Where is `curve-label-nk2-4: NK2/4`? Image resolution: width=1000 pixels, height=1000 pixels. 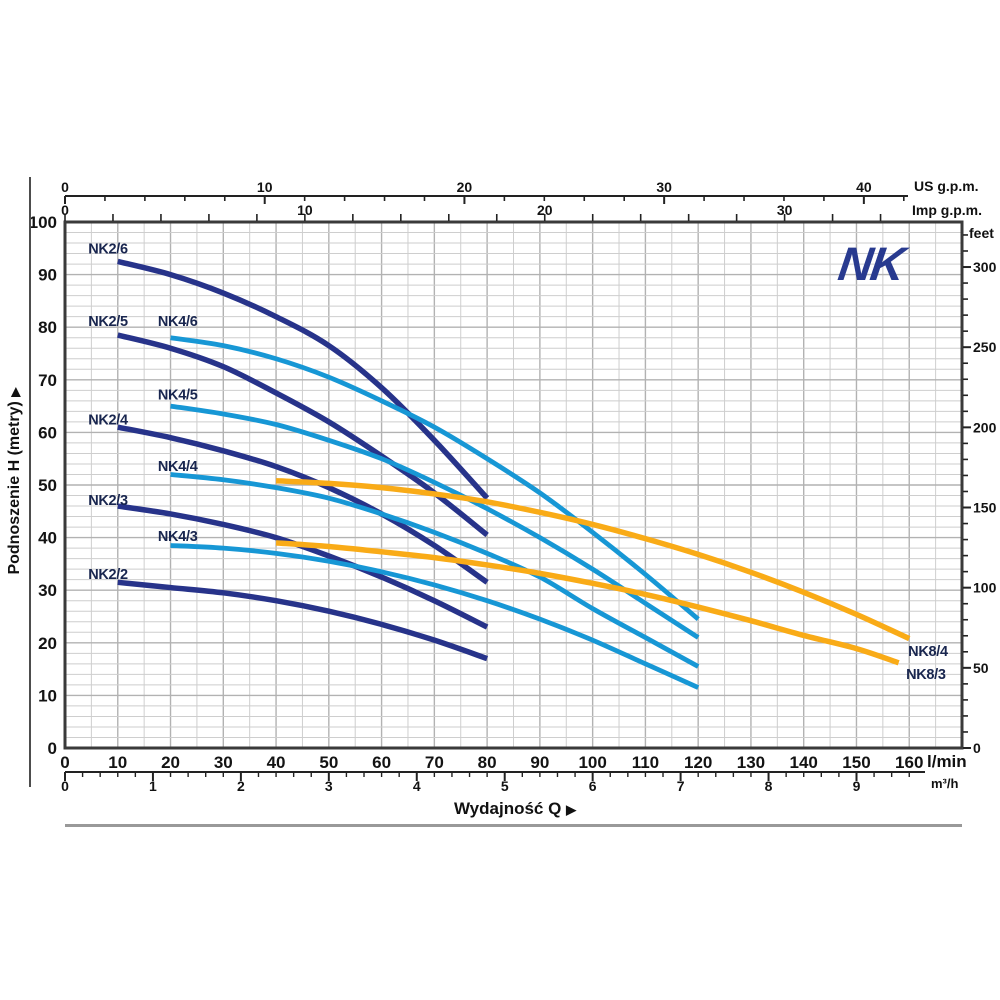
curve-label-nk2-4: NK2/4 is located at coordinates (108, 421).